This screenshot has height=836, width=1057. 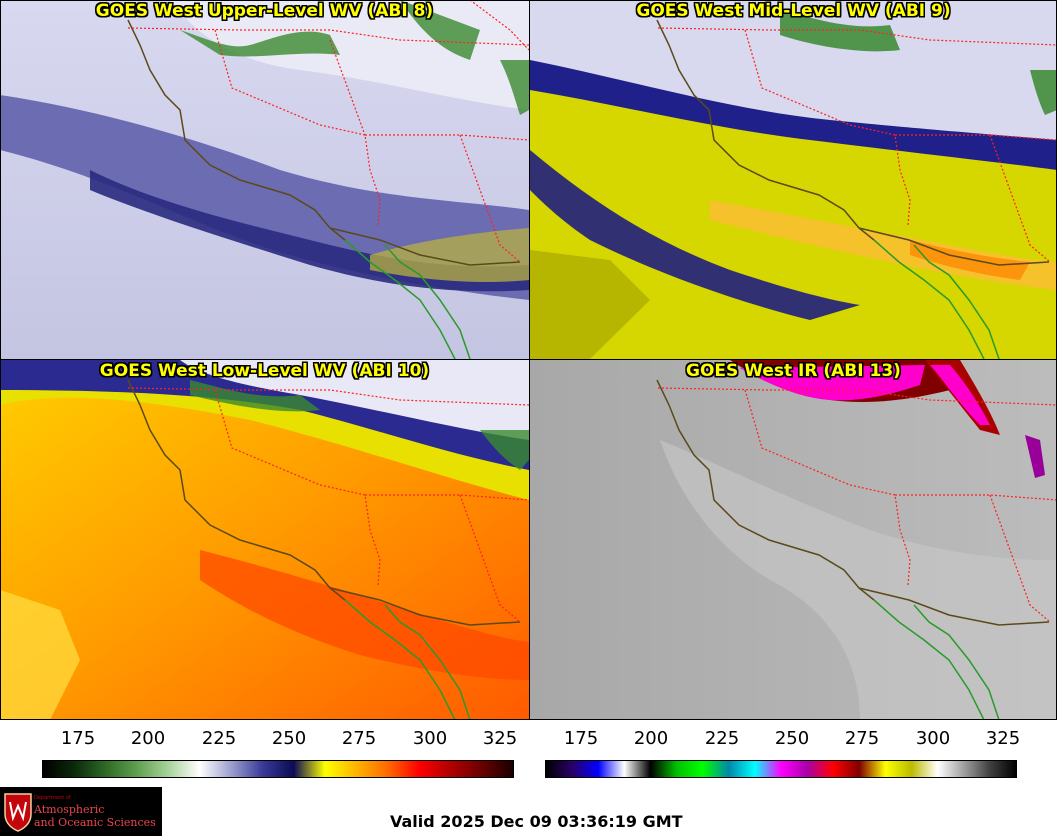 I want to click on wv-colorbar-ticks: 175 200 225 250 275 300 325, so click(x=280, y=740).